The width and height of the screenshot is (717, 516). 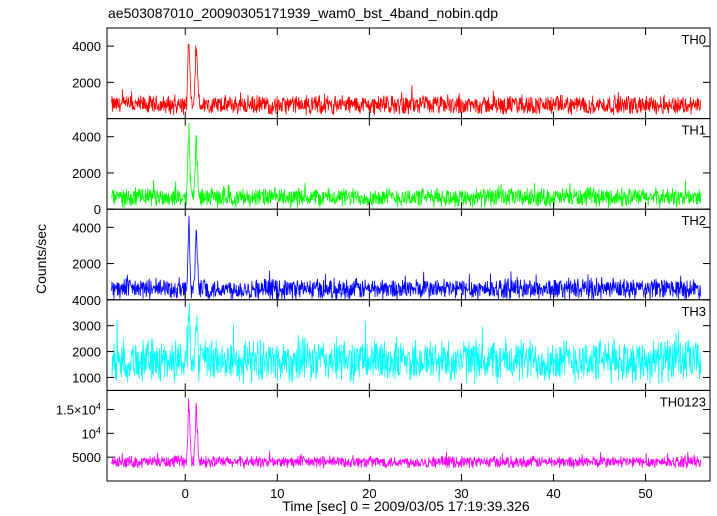 I want to click on series-line-th0123, so click(x=406, y=433).